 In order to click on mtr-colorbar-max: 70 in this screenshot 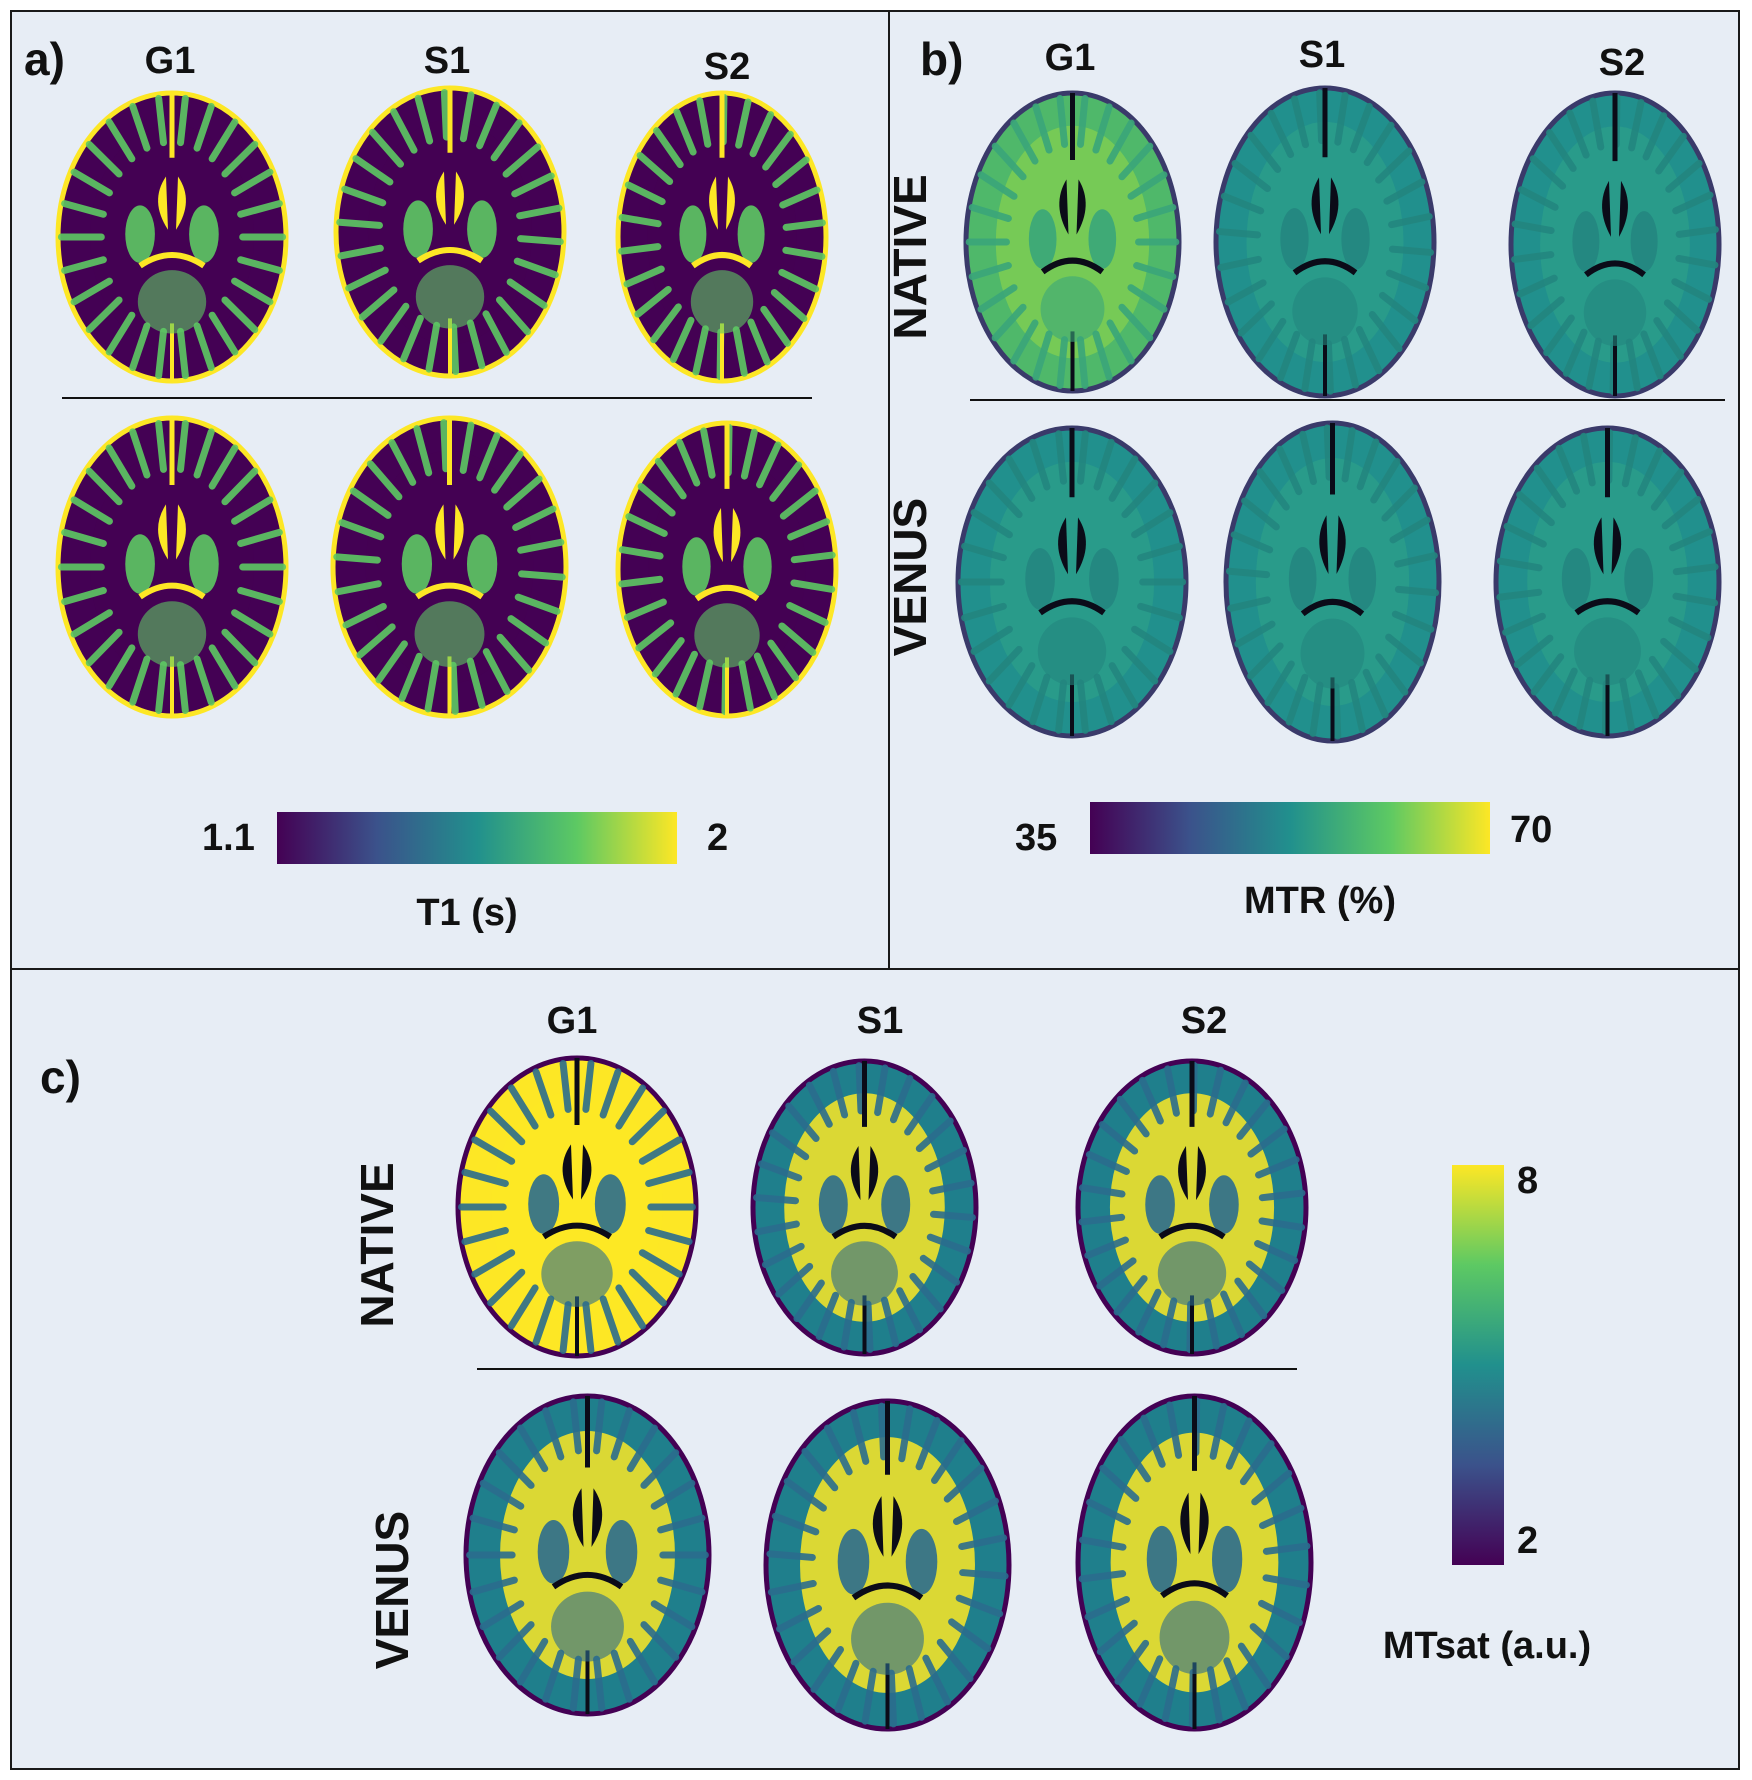, I will do `click(1531, 830)`.